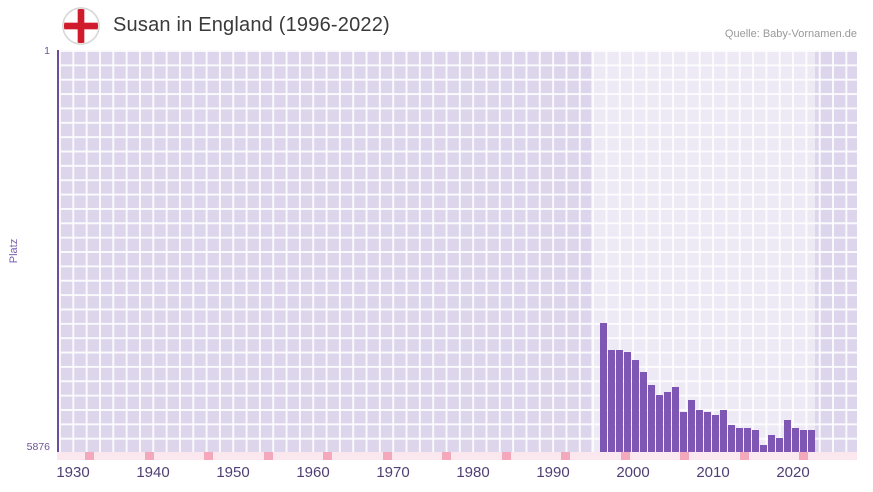 The width and height of the screenshot is (873, 492). Describe the element at coordinates (313, 472) in the screenshot. I see `x-tick-label-1960: 1960` at that location.